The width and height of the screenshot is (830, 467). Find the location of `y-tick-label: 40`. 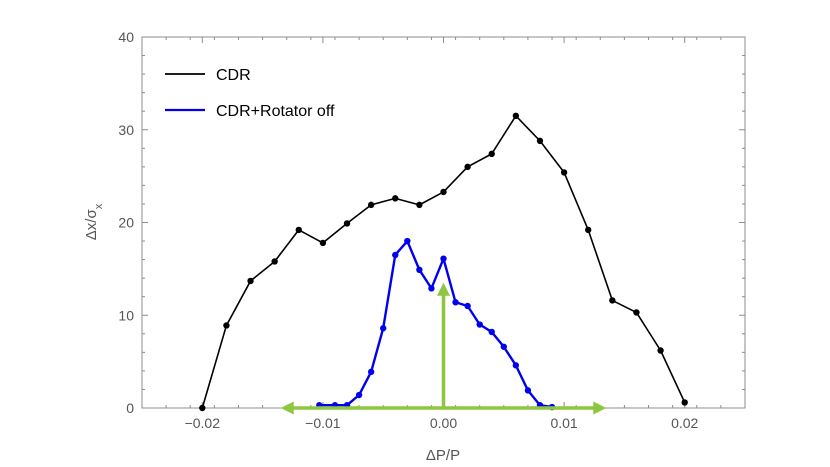

y-tick-label: 40 is located at coordinates (126, 37).